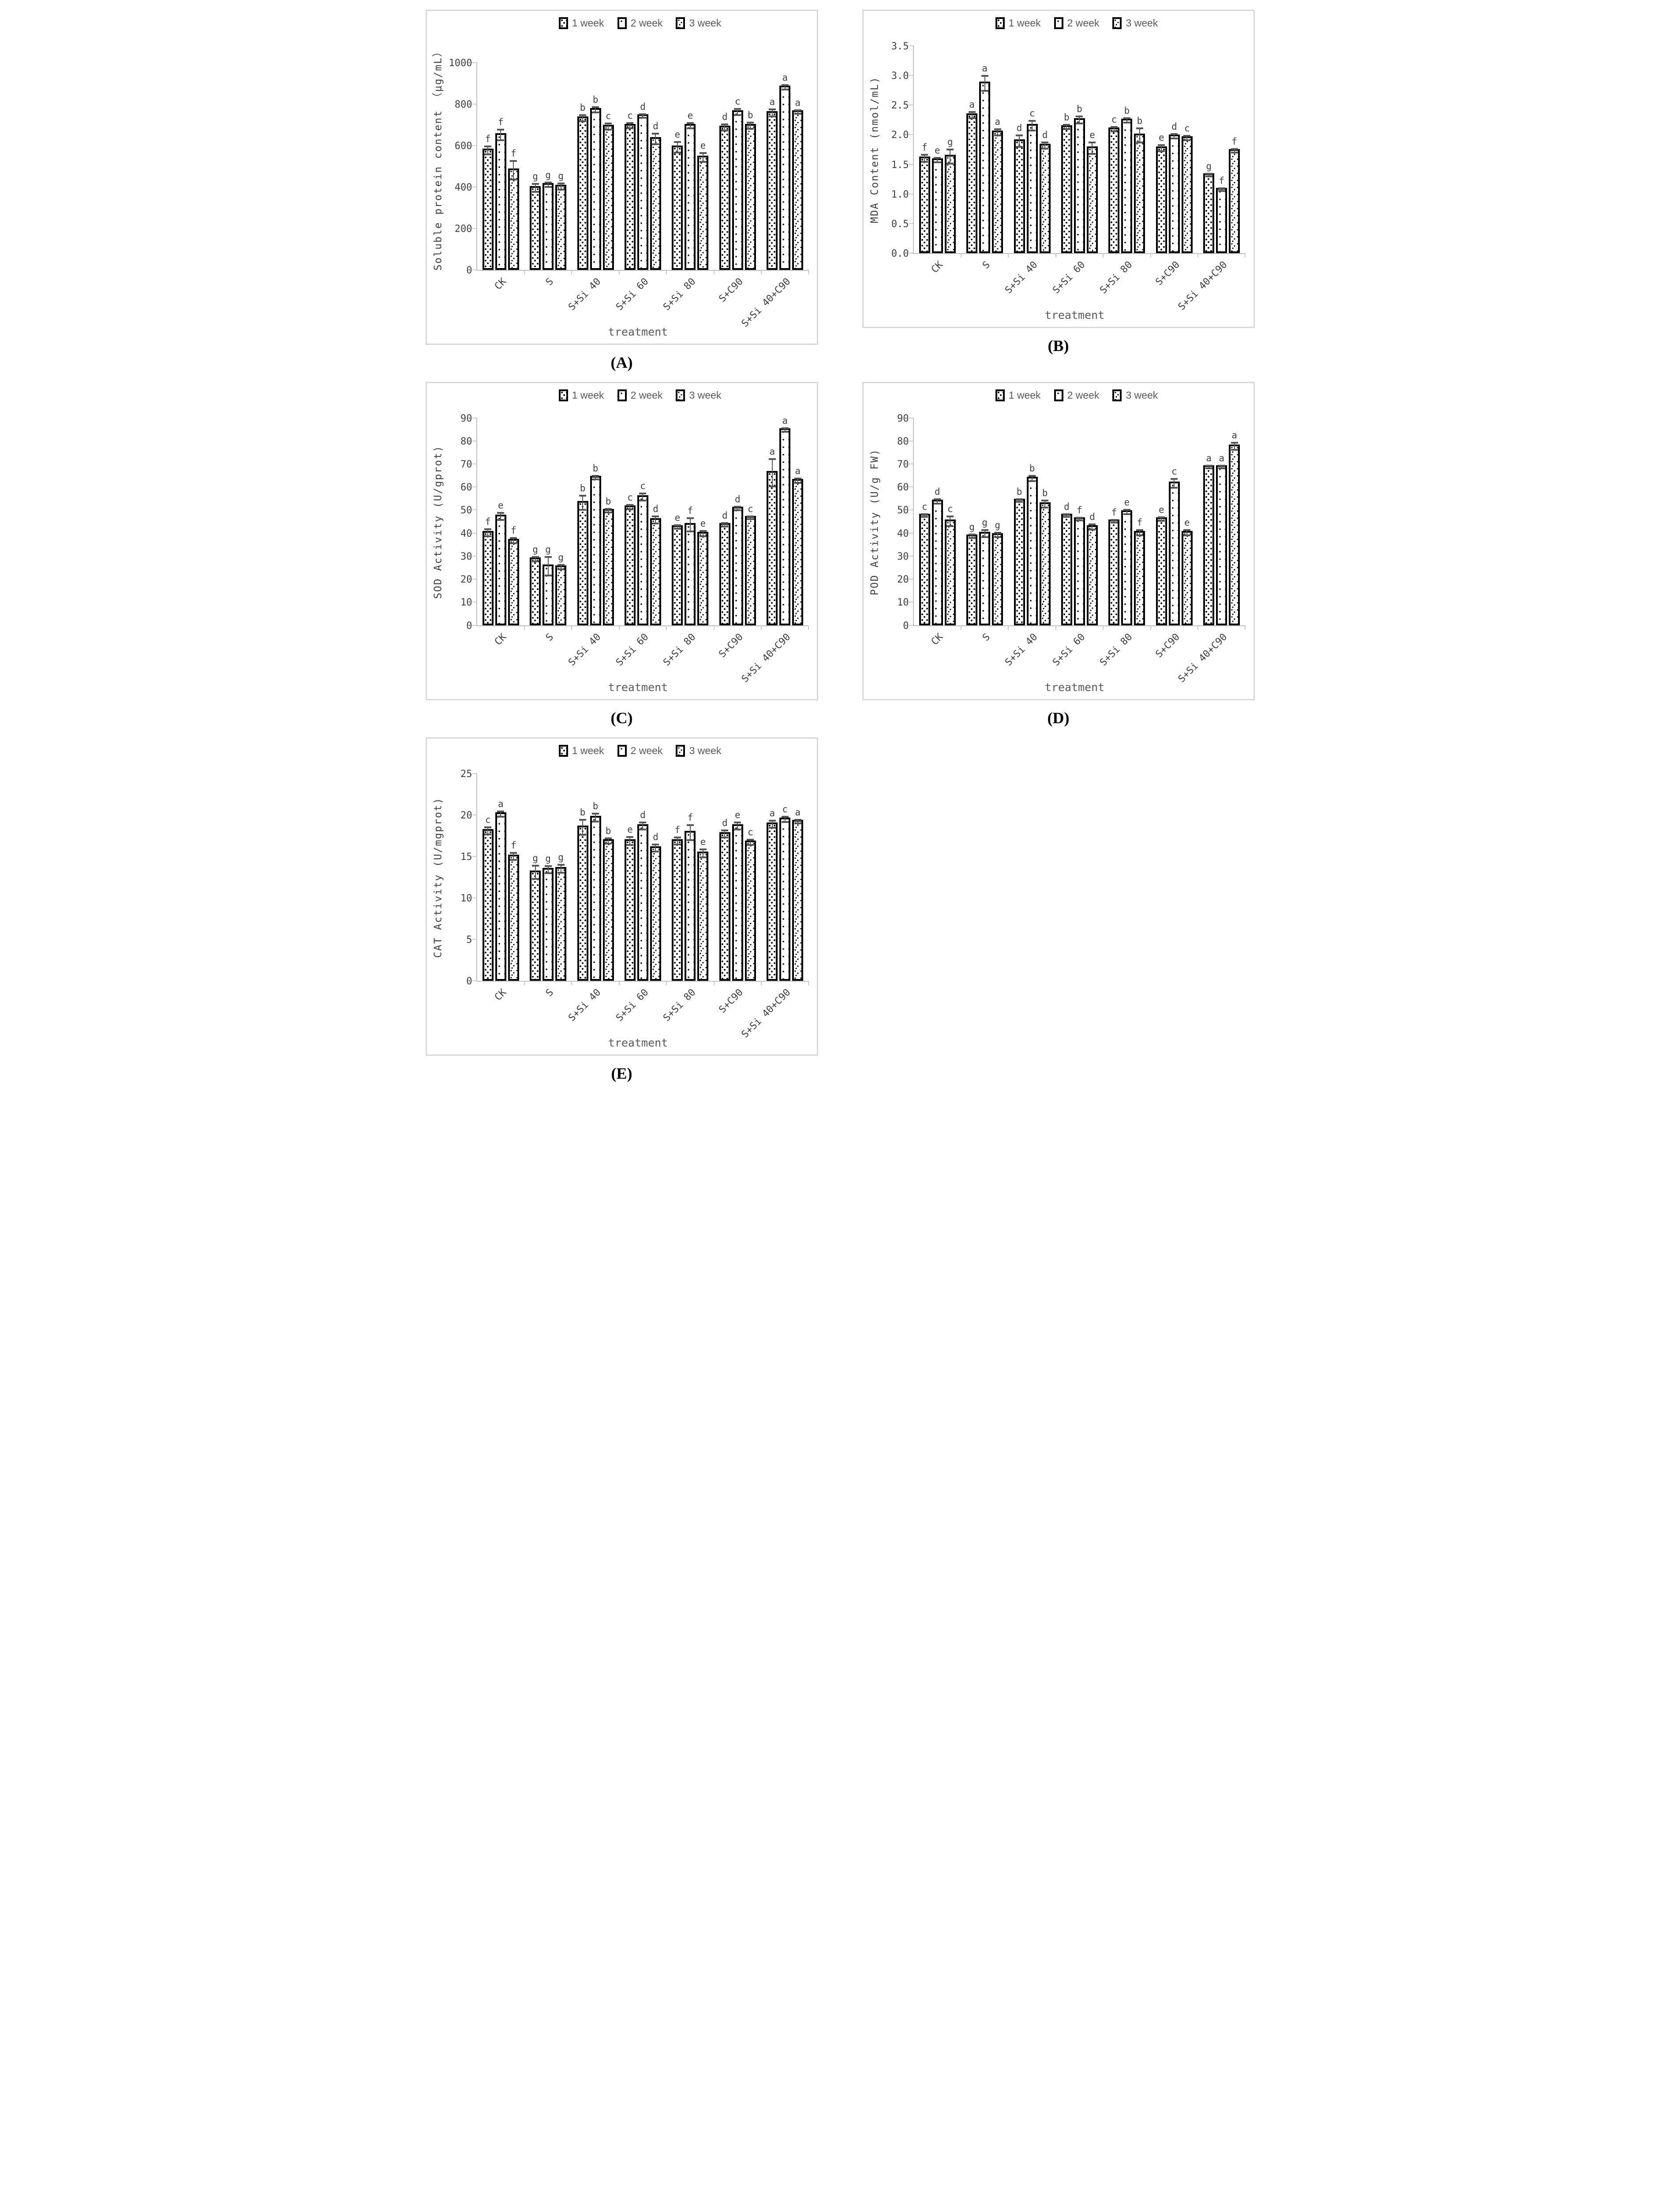 The width and height of the screenshot is (1680, 2205). Describe the element at coordinates (501, 888) in the screenshot. I see `bar-group: c a f CK` at that location.